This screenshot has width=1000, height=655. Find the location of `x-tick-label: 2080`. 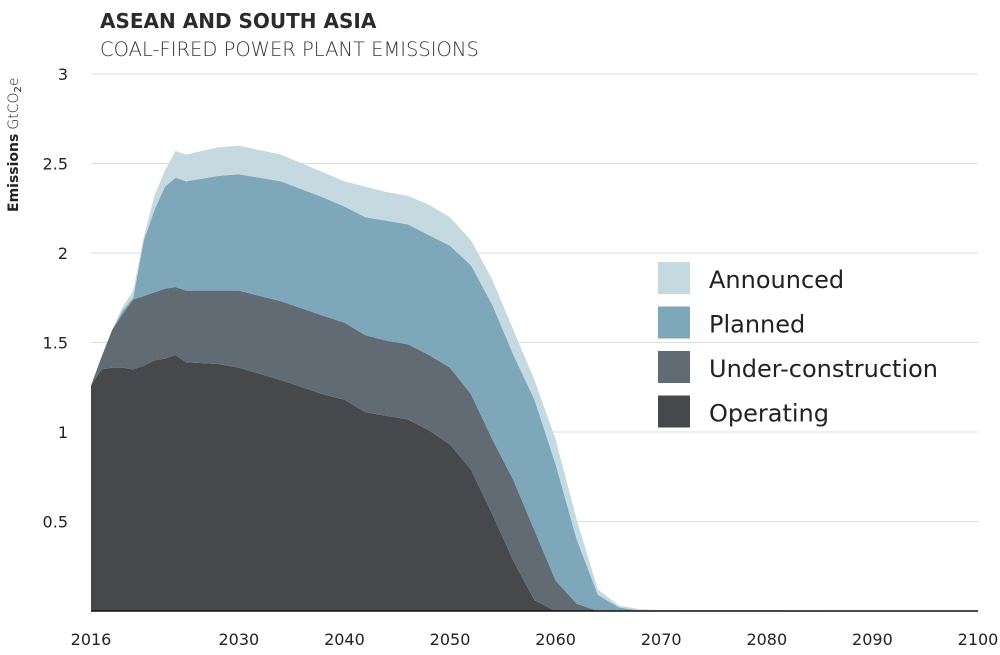

x-tick-label: 2080 is located at coordinates (766, 639).